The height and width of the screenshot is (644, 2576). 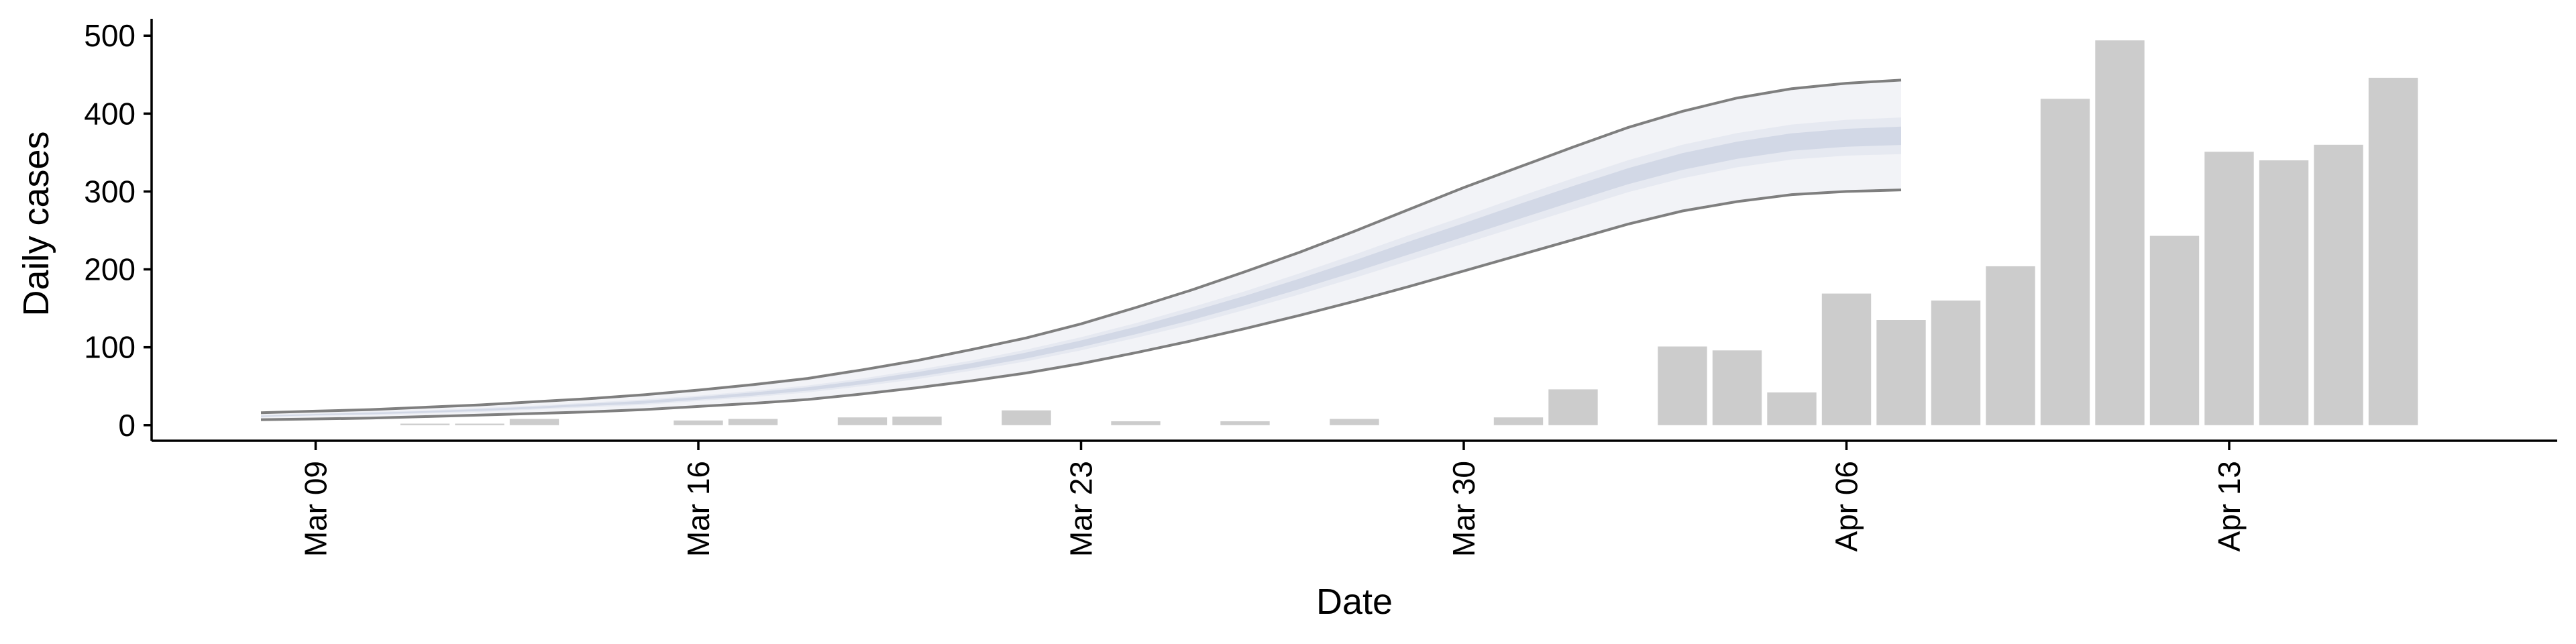 What do you see at coordinates (110, 191) in the screenshot?
I see `y-tick-label: 300` at bounding box center [110, 191].